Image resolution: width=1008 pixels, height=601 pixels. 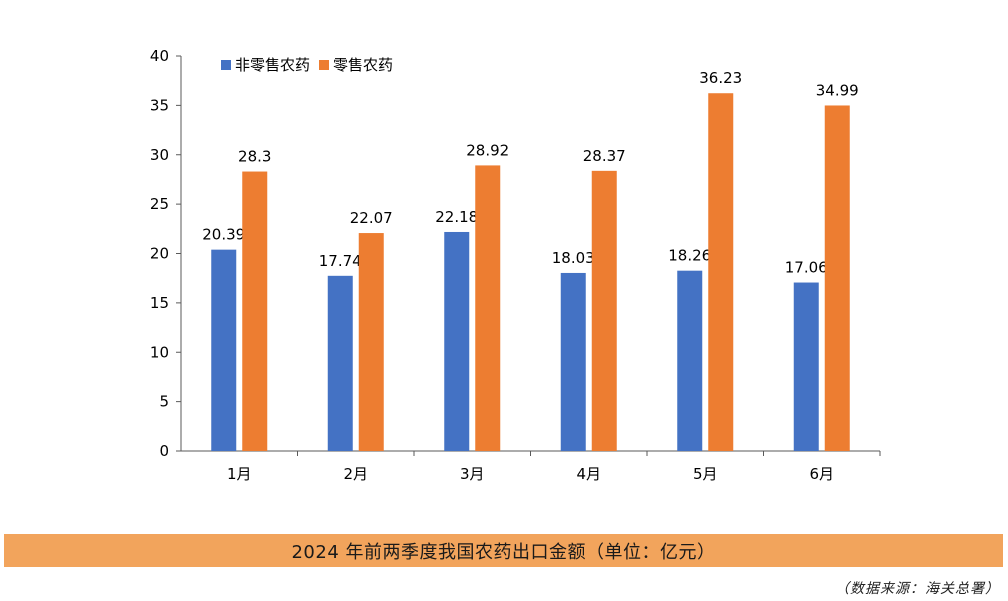 I want to click on caption-bar: 2024 年前两季度我国农药出口金额（单位：亿元）, so click(x=503, y=550).